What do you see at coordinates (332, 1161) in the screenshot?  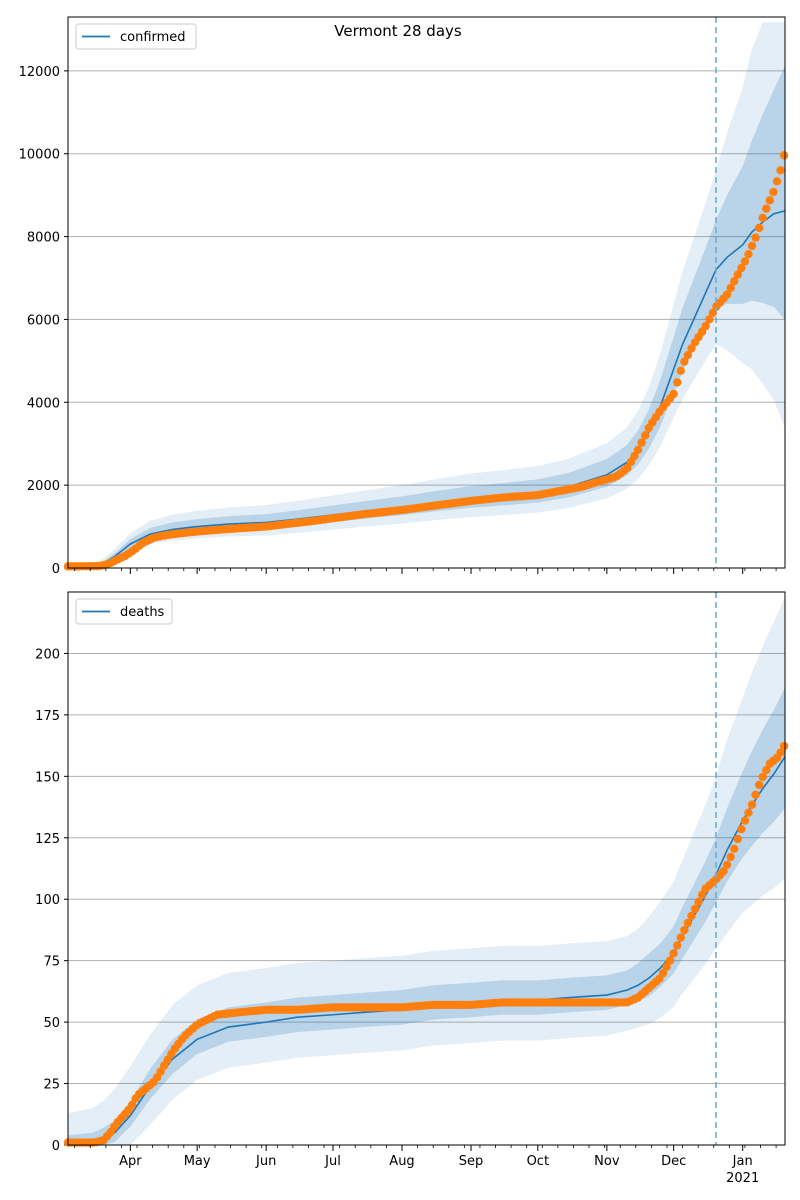 I see `x-tick-label: Jul` at bounding box center [332, 1161].